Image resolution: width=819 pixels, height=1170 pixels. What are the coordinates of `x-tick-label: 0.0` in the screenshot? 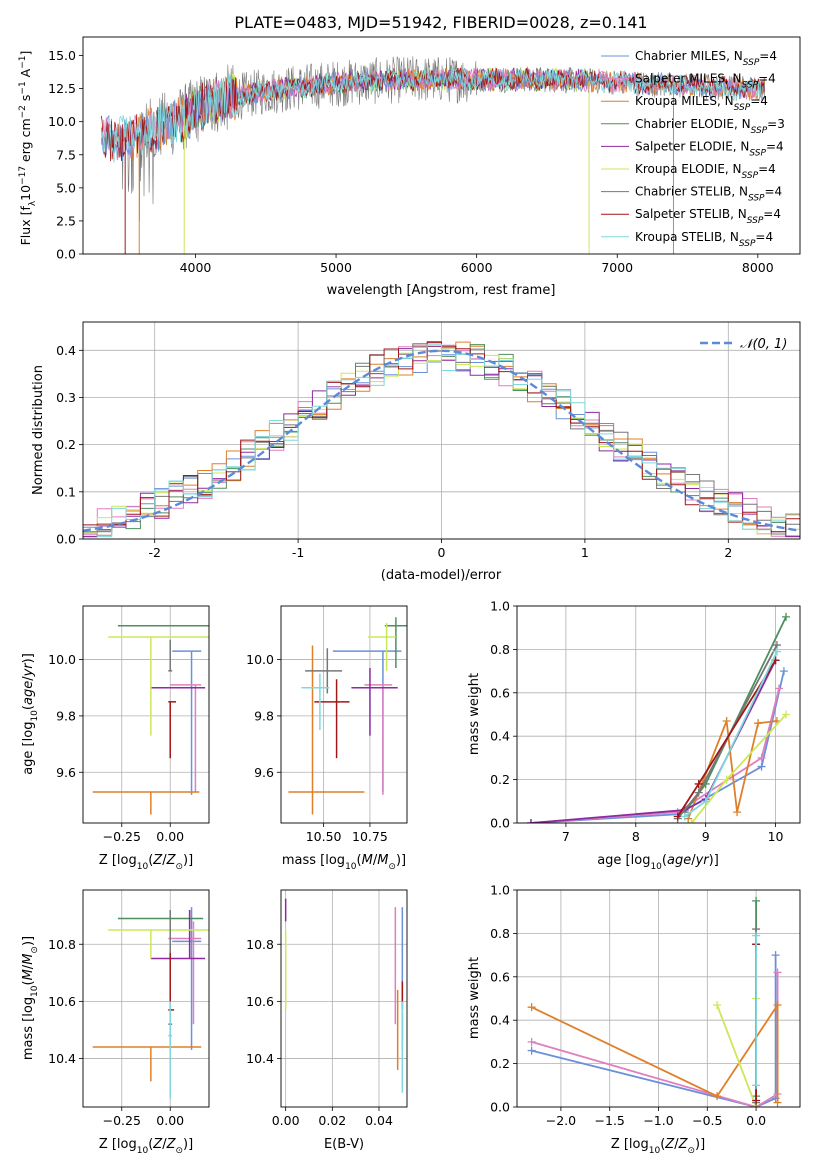 It's located at (756, 1120).